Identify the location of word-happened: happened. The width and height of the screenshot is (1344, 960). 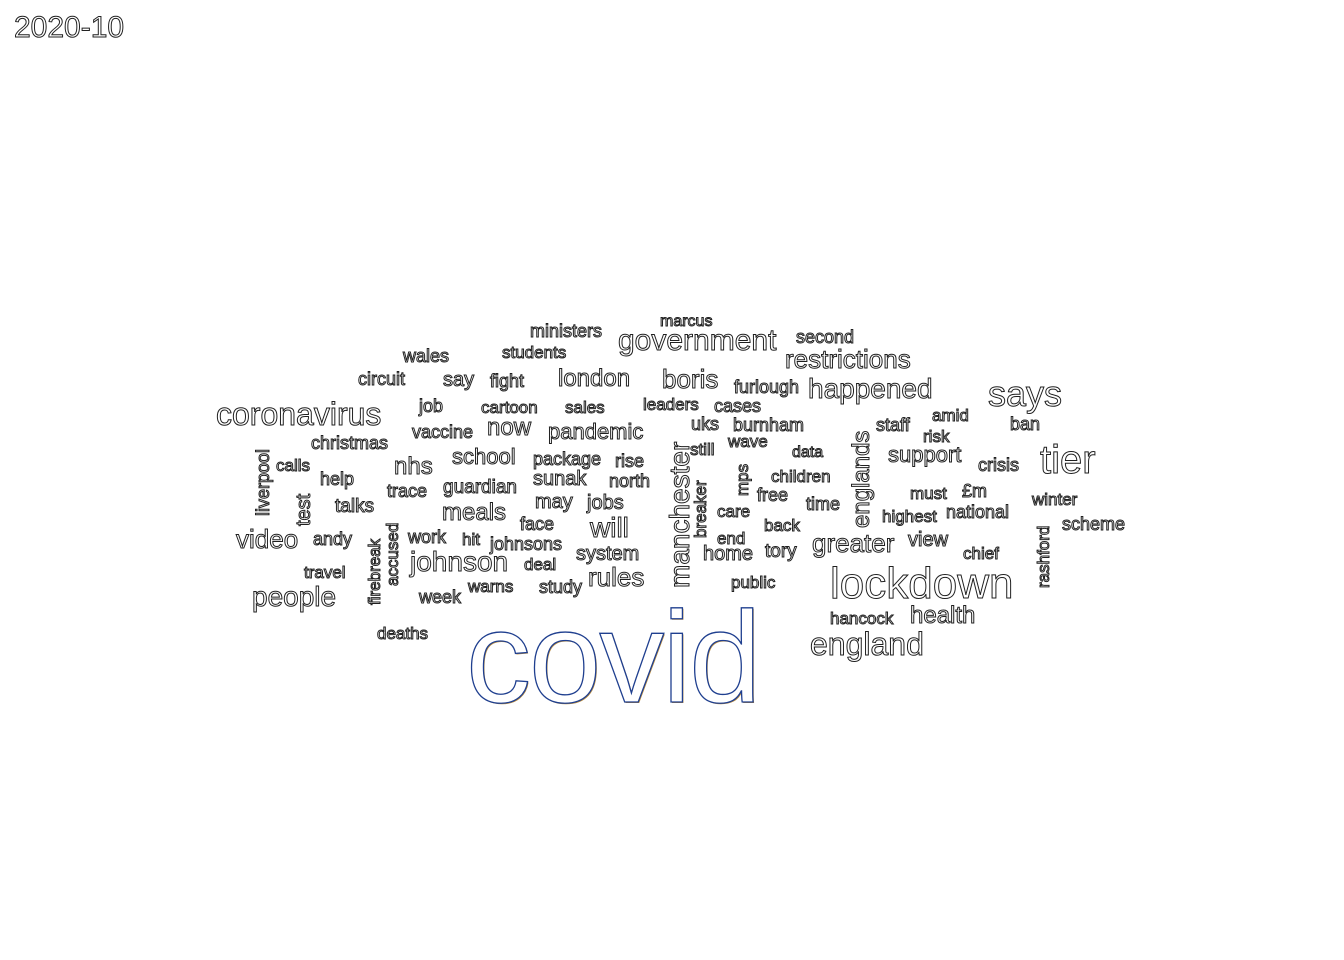
(871, 388).